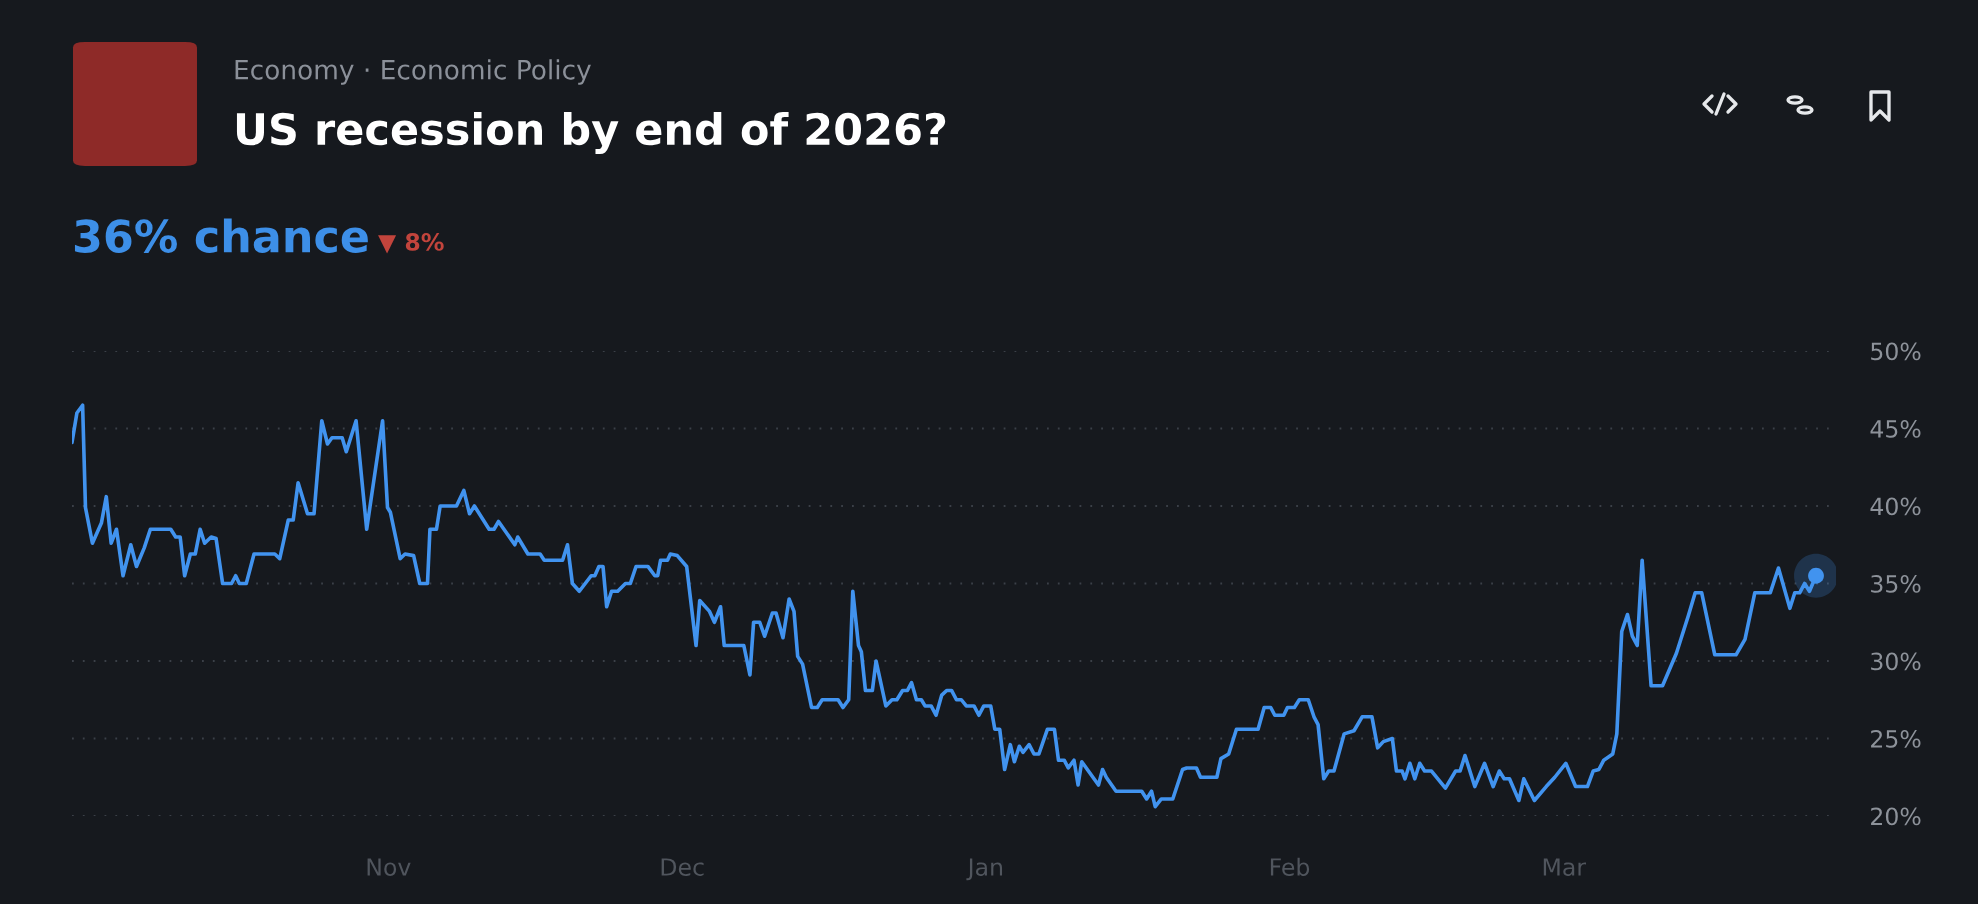  Describe the element at coordinates (1896, 583) in the screenshot. I see `y-tick-label: 35%` at that location.